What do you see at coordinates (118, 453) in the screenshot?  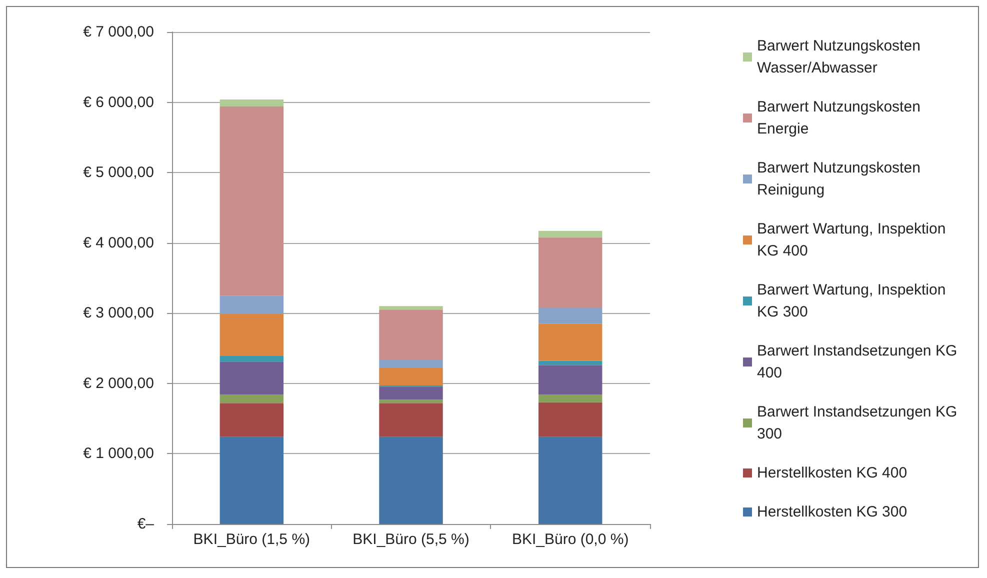 I see `y-tick-label: € 1 000,00` at bounding box center [118, 453].